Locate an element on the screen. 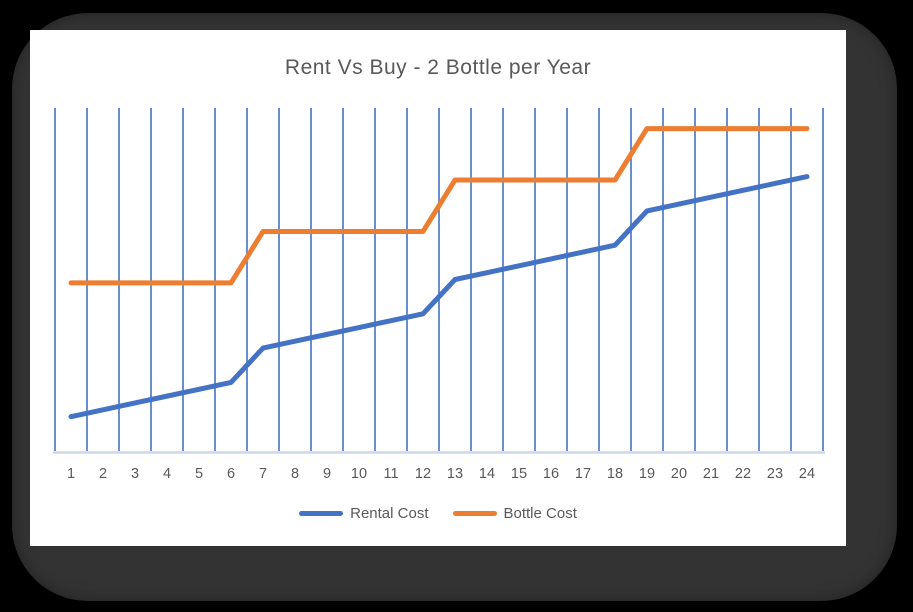 The width and height of the screenshot is (913, 612). x-tick-label: 16 is located at coordinates (551, 474).